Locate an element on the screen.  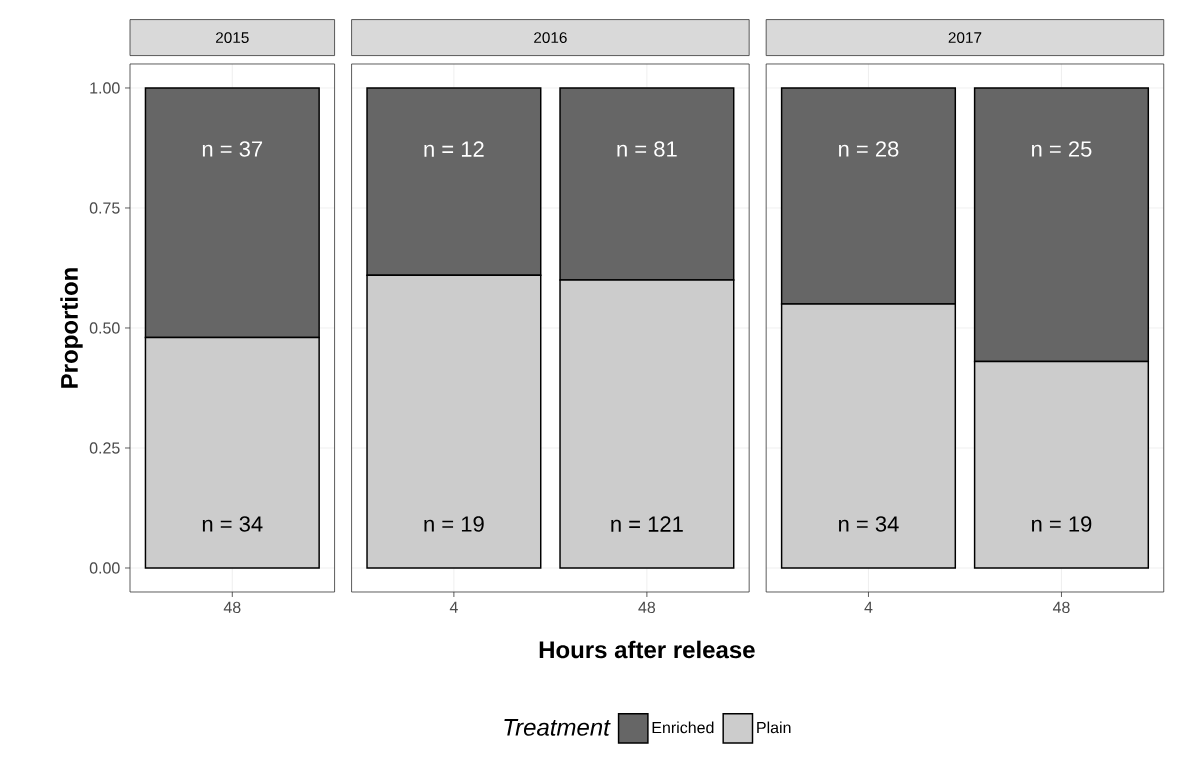
chart-title: 2017 is located at coordinates (965, 38).